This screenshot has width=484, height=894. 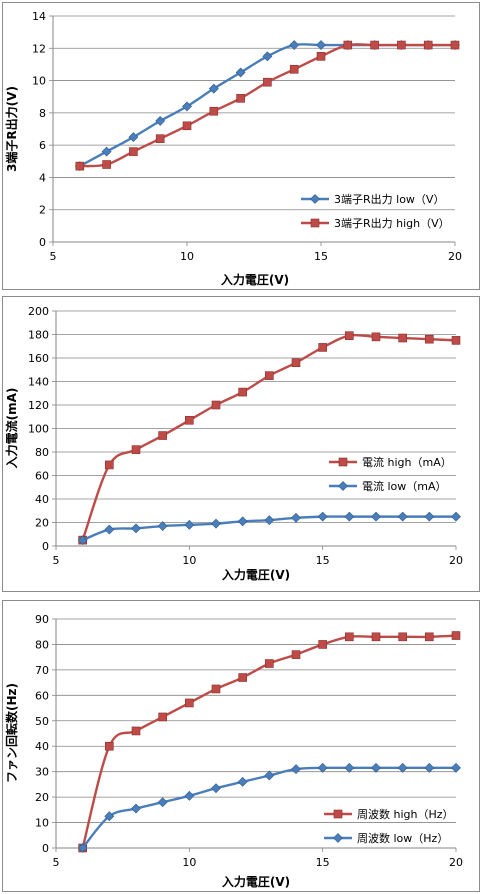 I want to click on y-tick-label: 60, so click(x=42, y=476).